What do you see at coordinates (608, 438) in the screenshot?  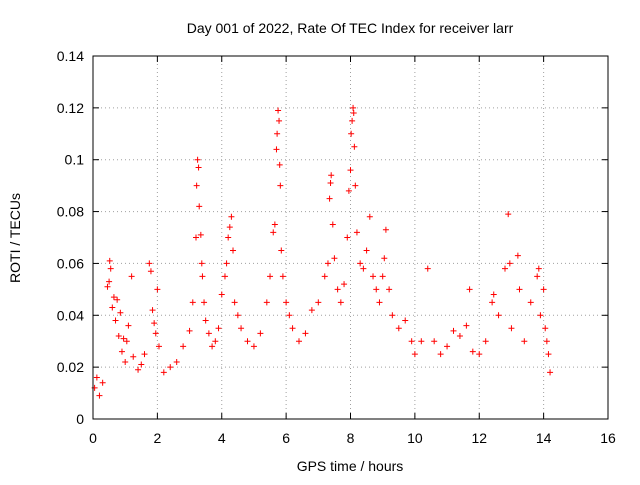 I see `x-tick-label: 16` at bounding box center [608, 438].